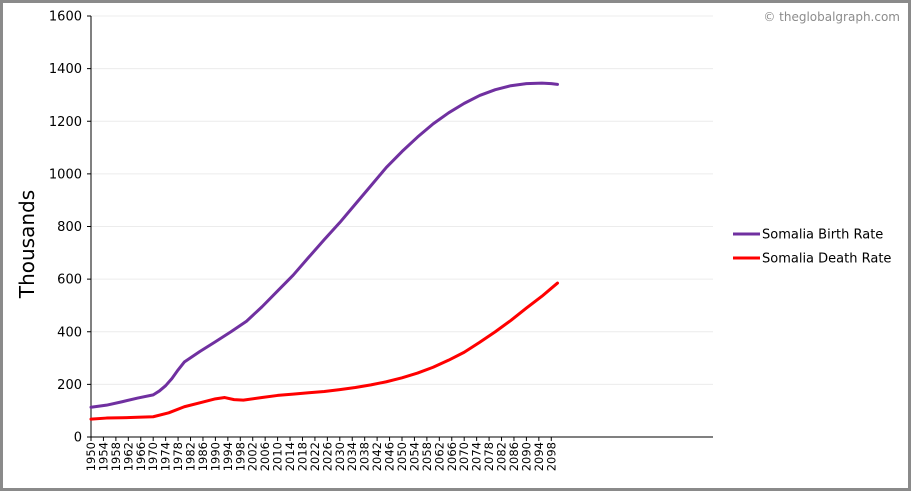  What do you see at coordinates (228, 456) in the screenshot?
I see `x-tick-label: 1994` at bounding box center [228, 456].